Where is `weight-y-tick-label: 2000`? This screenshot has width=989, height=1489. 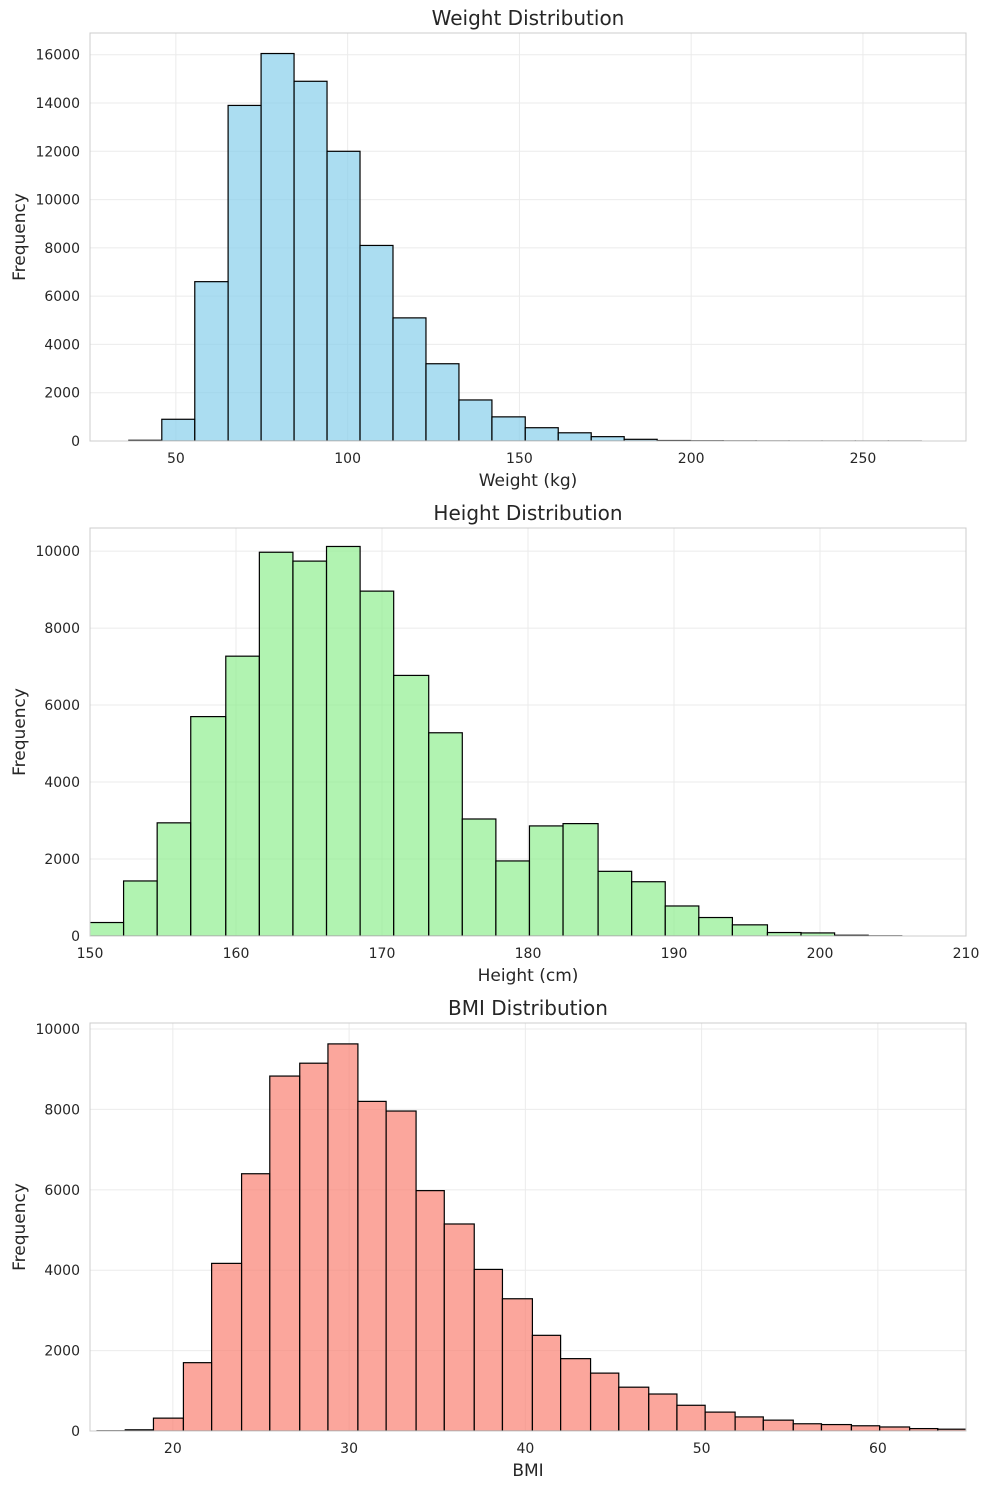
weight-y-tick-label: 2000 is located at coordinates (62, 394).